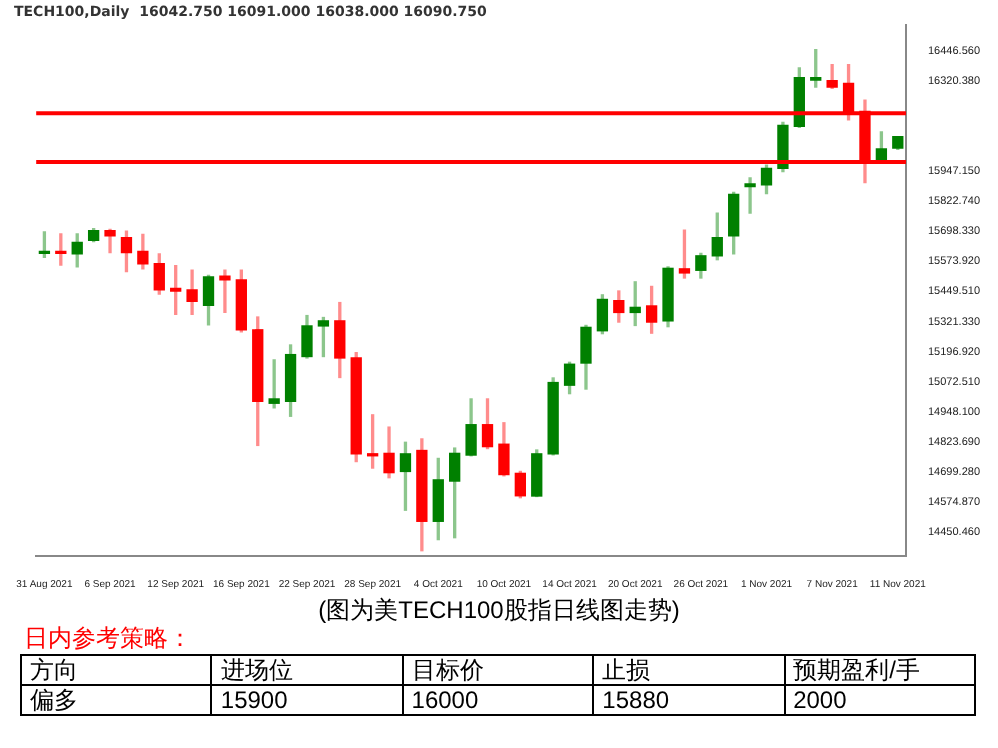 The height and width of the screenshot is (748, 998). What do you see at coordinates (307, 700) in the screenshot?
I see `text: 15900` at bounding box center [307, 700].